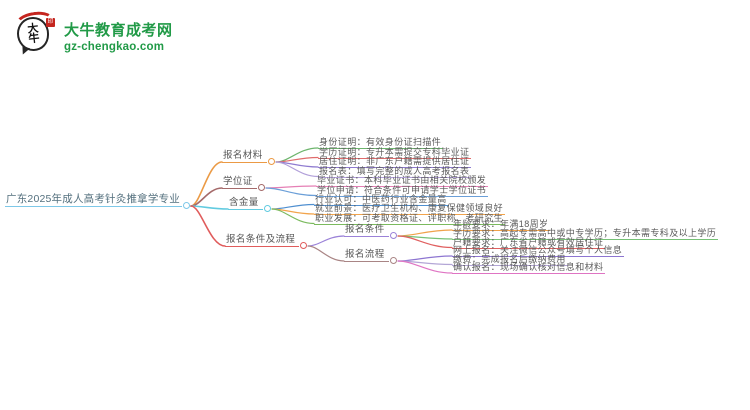 Image resolution: width=750 pixels, height=410 pixels. I want to click on logo-red-seal: 印, so click(50, 22).